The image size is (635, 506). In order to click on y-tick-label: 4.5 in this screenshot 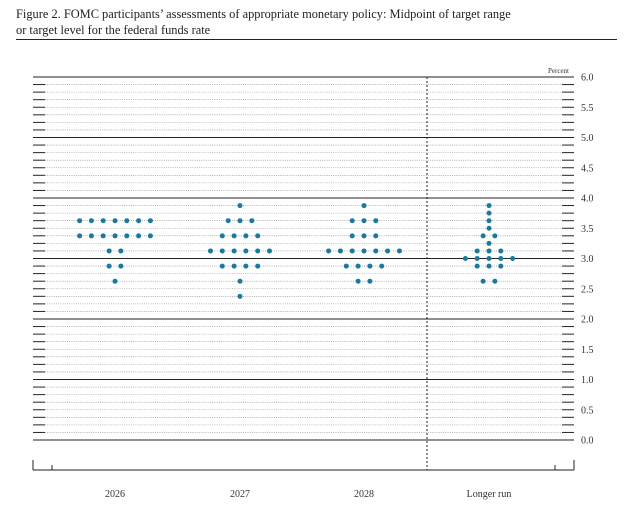, I will do `click(587, 168)`.